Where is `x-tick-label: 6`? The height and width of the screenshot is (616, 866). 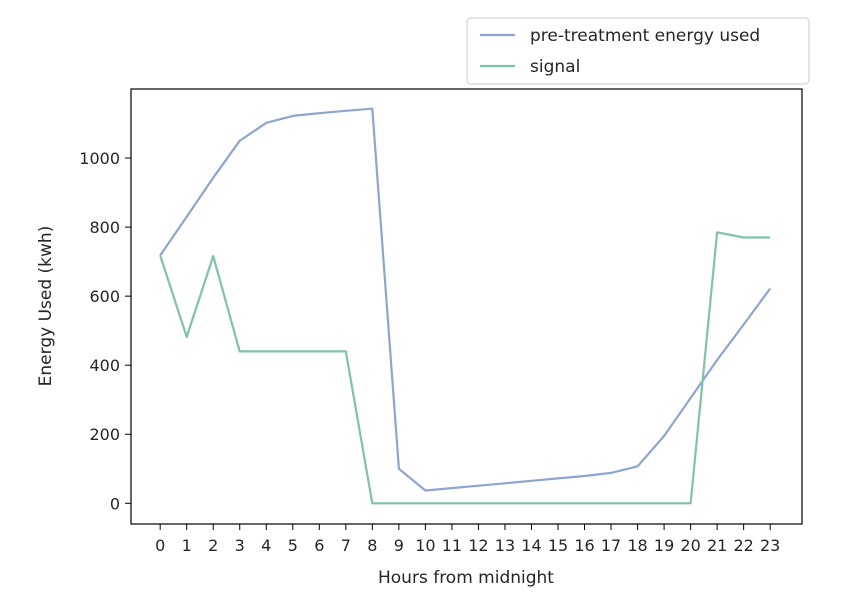 x-tick-label: 6 is located at coordinates (319, 545).